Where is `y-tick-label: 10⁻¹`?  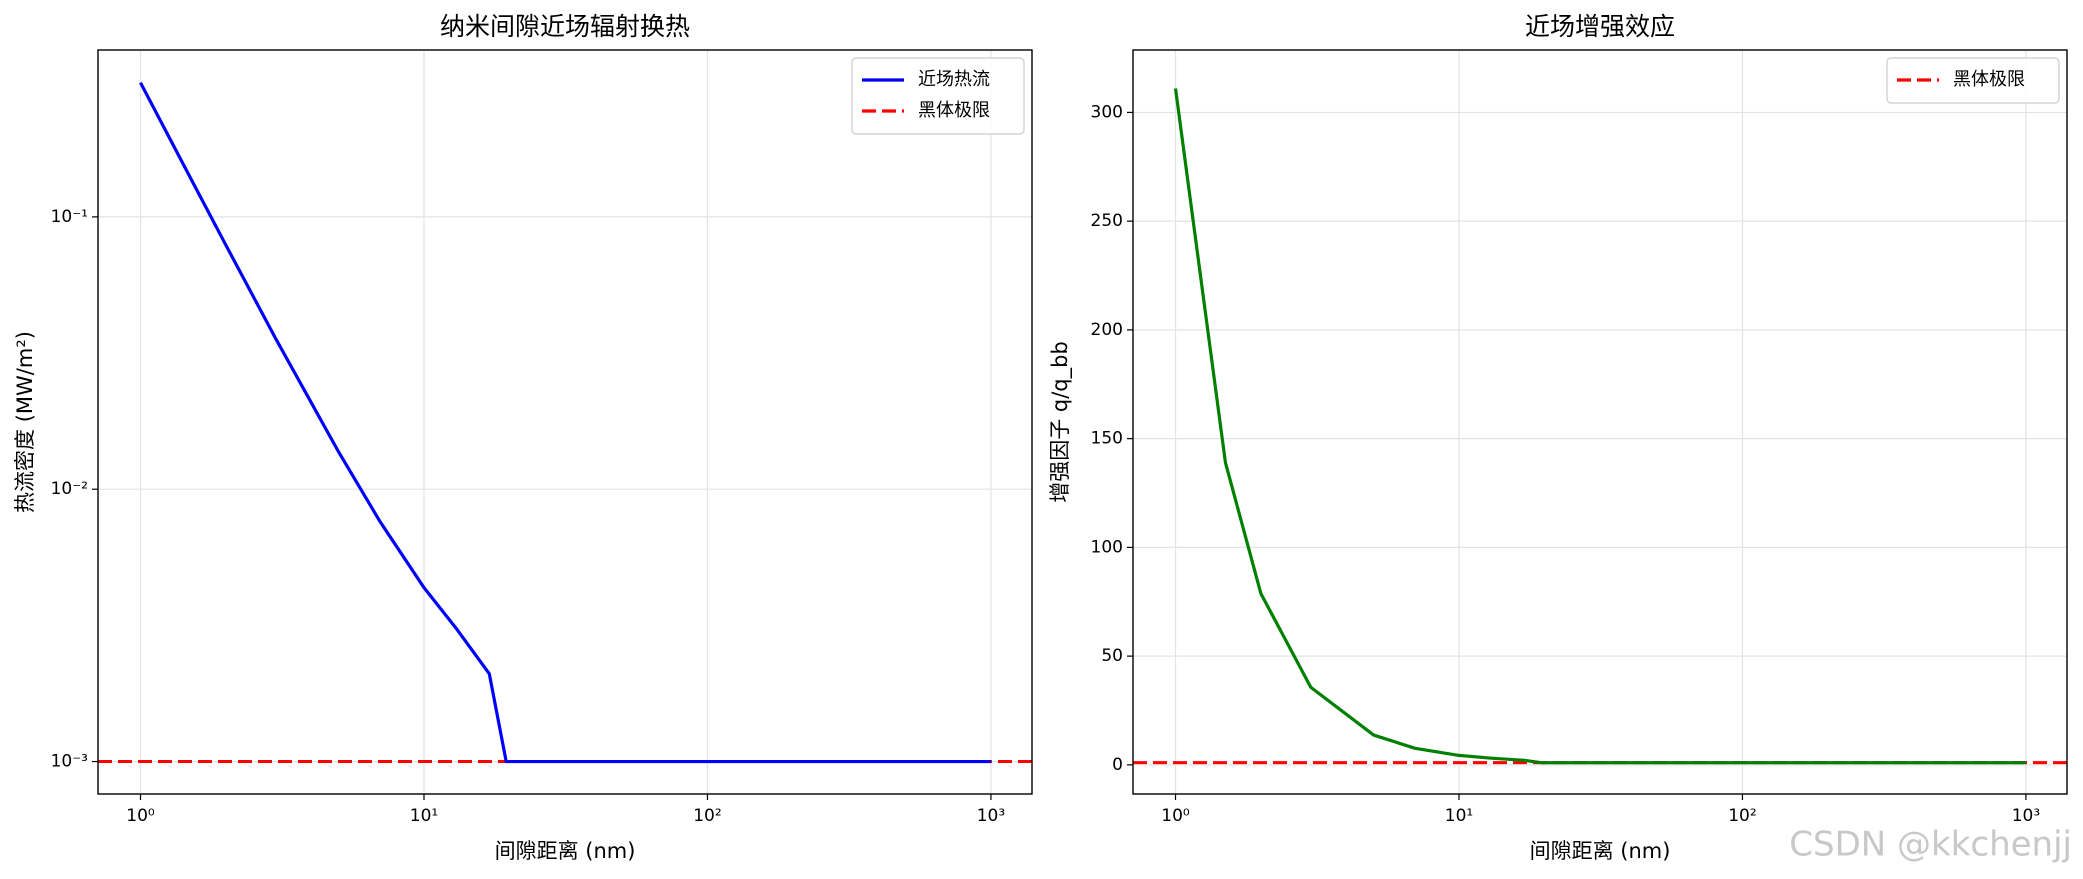
y-tick-label: 10⁻¹ is located at coordinates (69, 217).